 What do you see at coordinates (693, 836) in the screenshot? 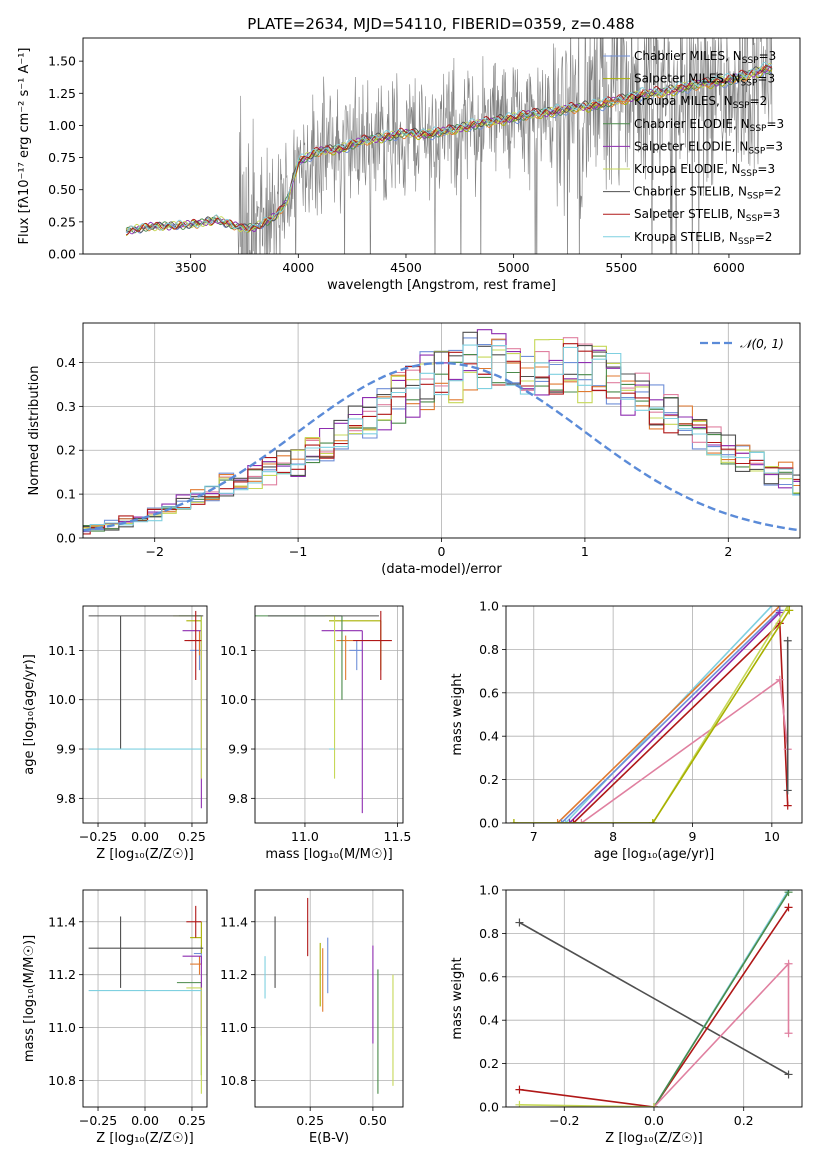
I see `x-tick-label: 9` at bounding box center [693, 836].